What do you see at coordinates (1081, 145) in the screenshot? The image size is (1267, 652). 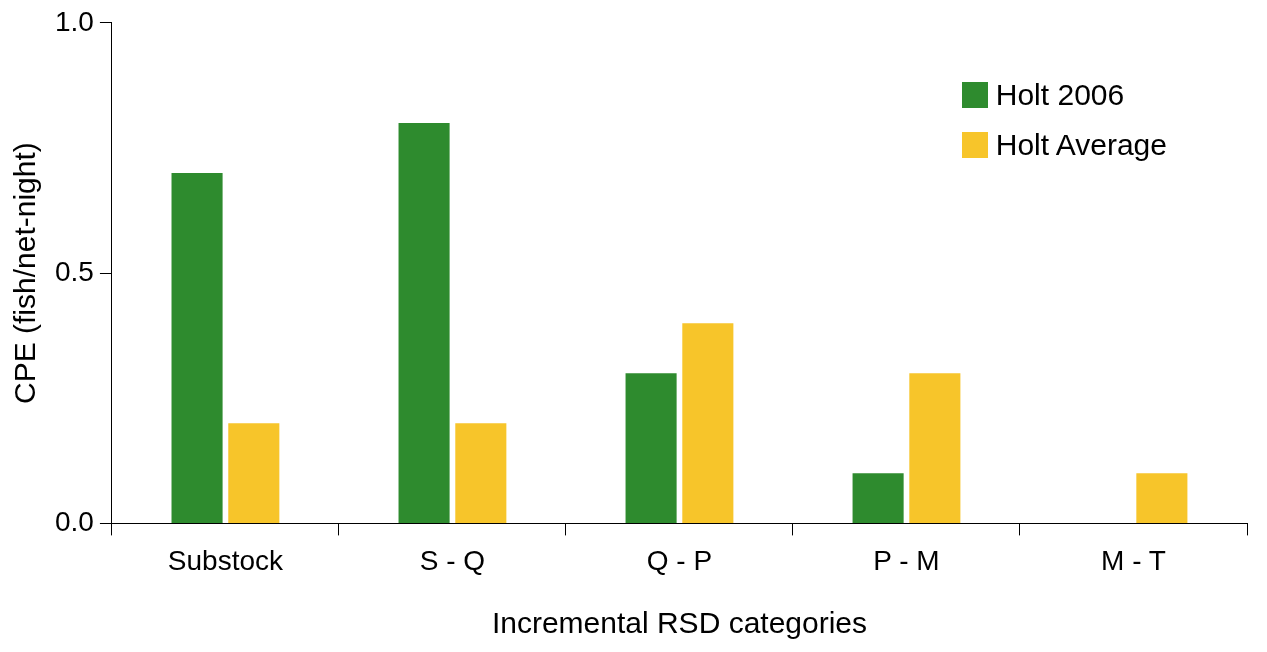 I see `legend-label: Holt Average` at bounding box center [1081, 145].